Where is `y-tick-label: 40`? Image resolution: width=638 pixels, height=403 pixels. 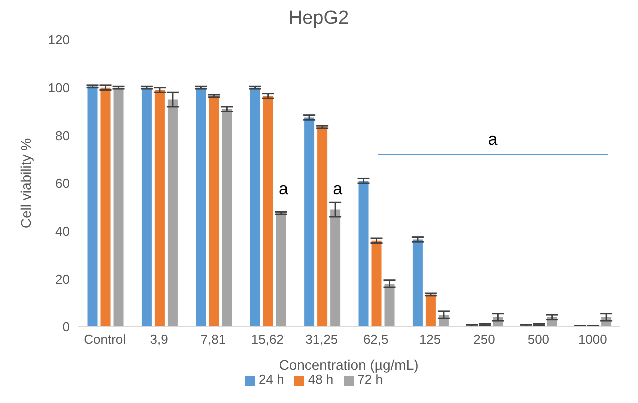
y-tick-label: 40 is located at coordinates (63, 231).